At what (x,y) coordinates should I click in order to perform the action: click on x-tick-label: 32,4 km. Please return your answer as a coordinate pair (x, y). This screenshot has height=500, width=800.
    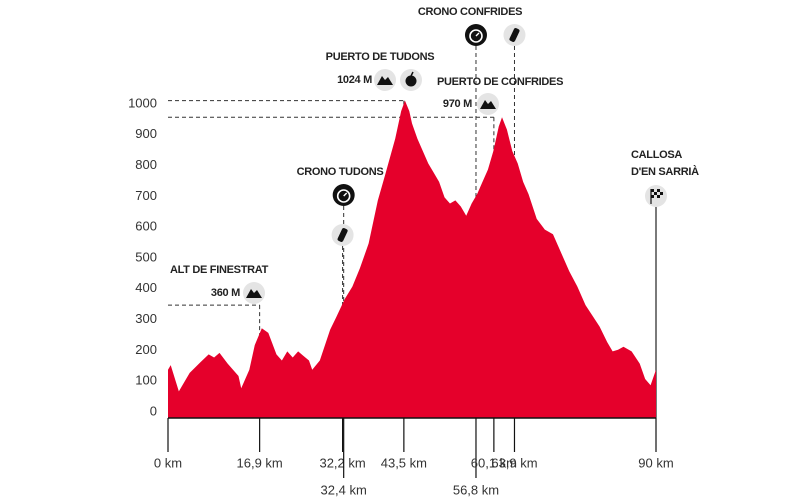
    Looking at the image, I should click on (344, 489).